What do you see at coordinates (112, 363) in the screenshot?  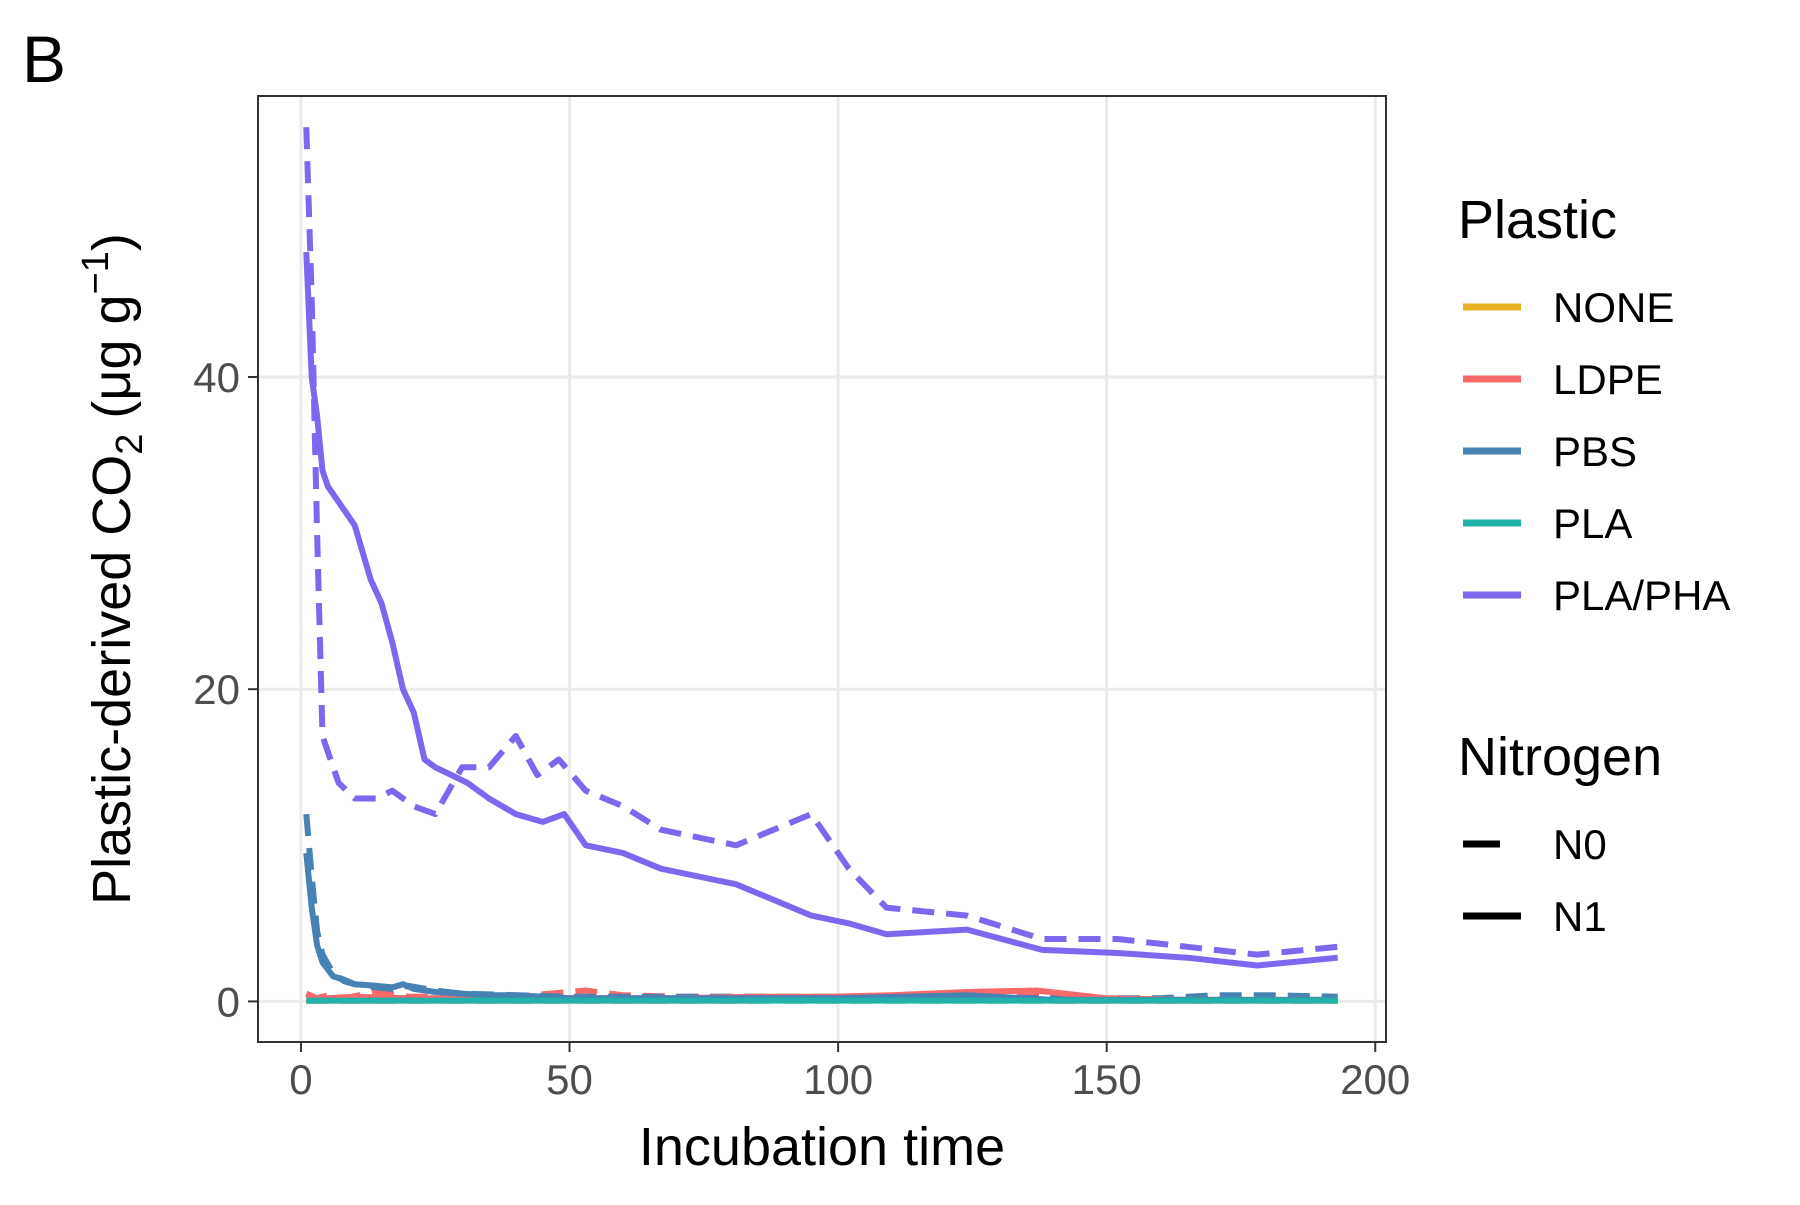 I see `y-axis-title-unit: (μg g` at bounding box center [112, 363].